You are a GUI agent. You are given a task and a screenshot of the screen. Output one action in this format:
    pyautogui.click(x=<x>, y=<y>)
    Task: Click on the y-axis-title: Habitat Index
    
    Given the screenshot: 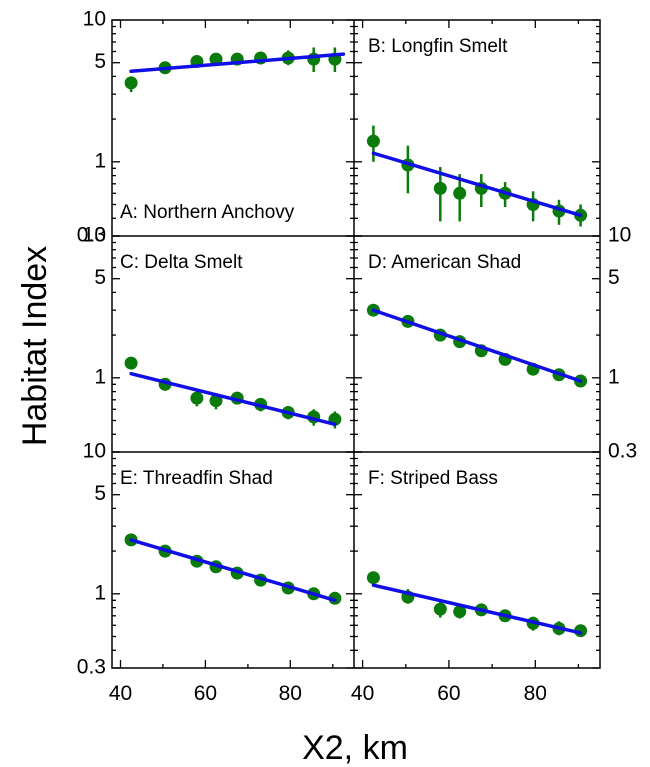 What is the action you would take?
    pyautogui.click(x=35, y=346)
    